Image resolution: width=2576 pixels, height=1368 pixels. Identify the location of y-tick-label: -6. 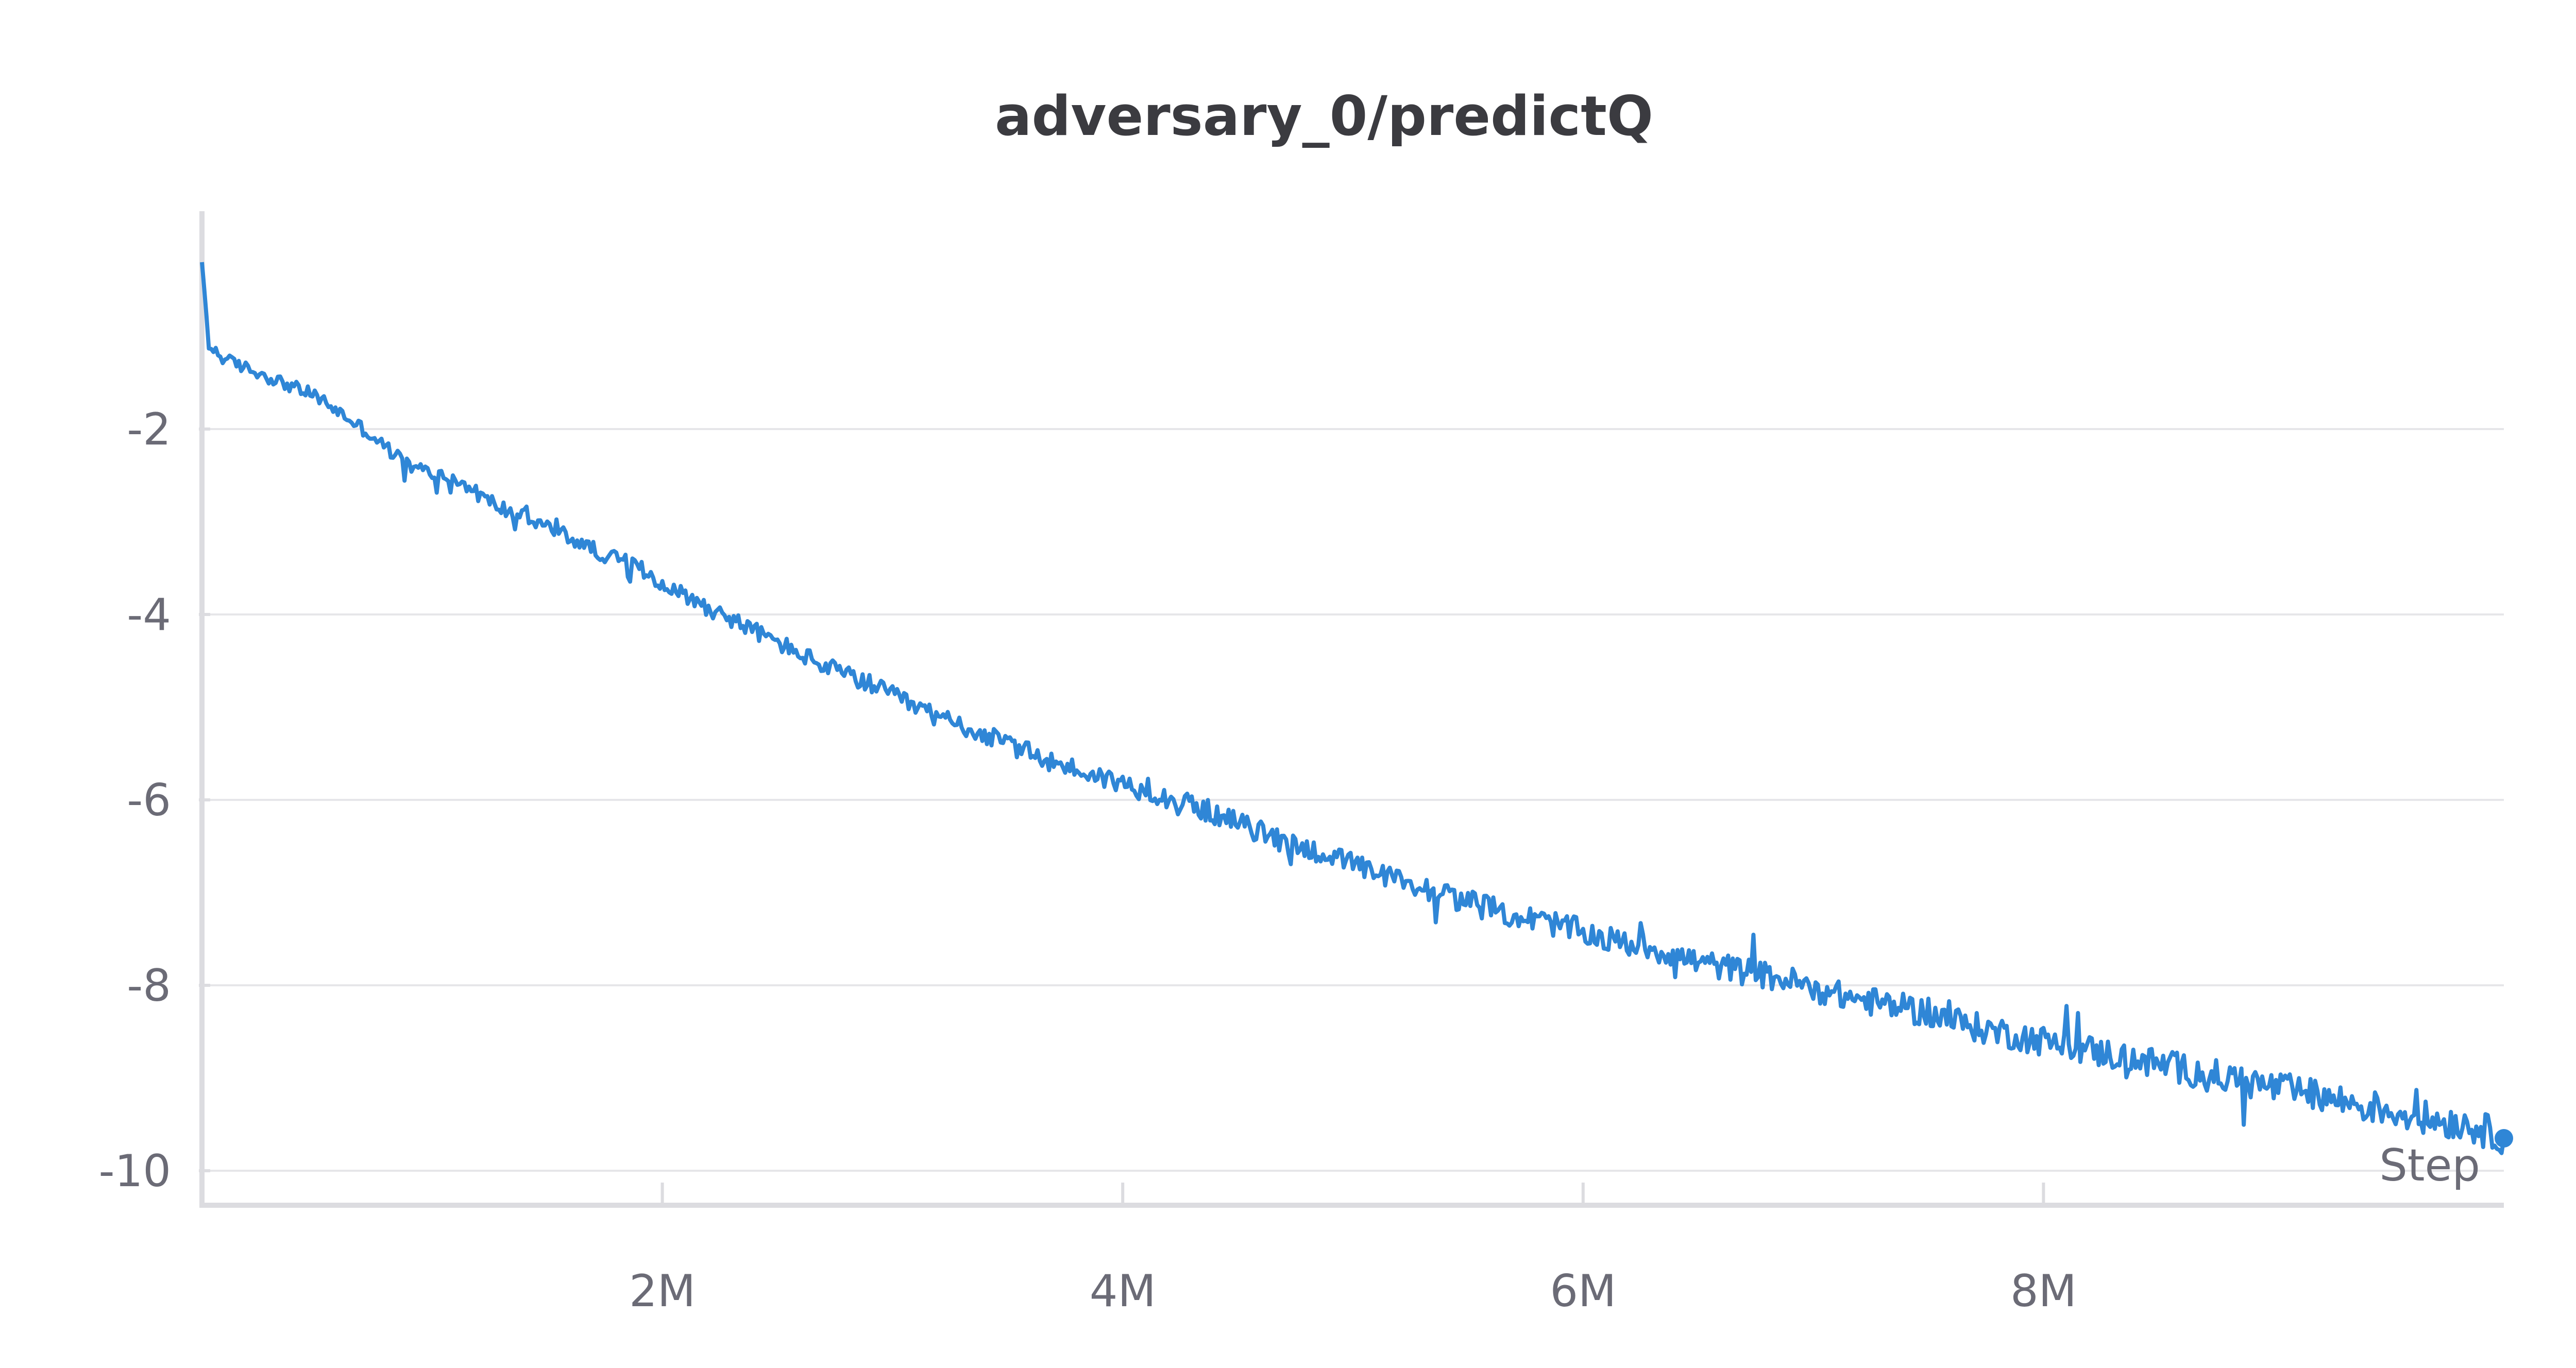
(149, 800).